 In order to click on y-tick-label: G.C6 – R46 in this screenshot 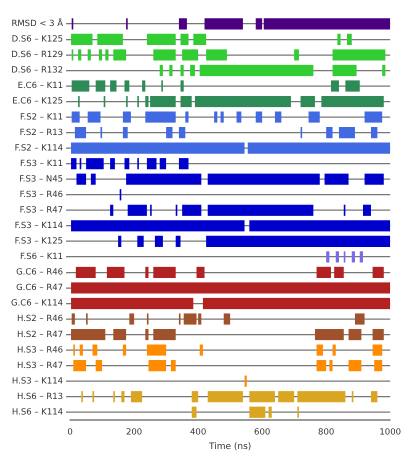, I will do `click(40, 273)`.